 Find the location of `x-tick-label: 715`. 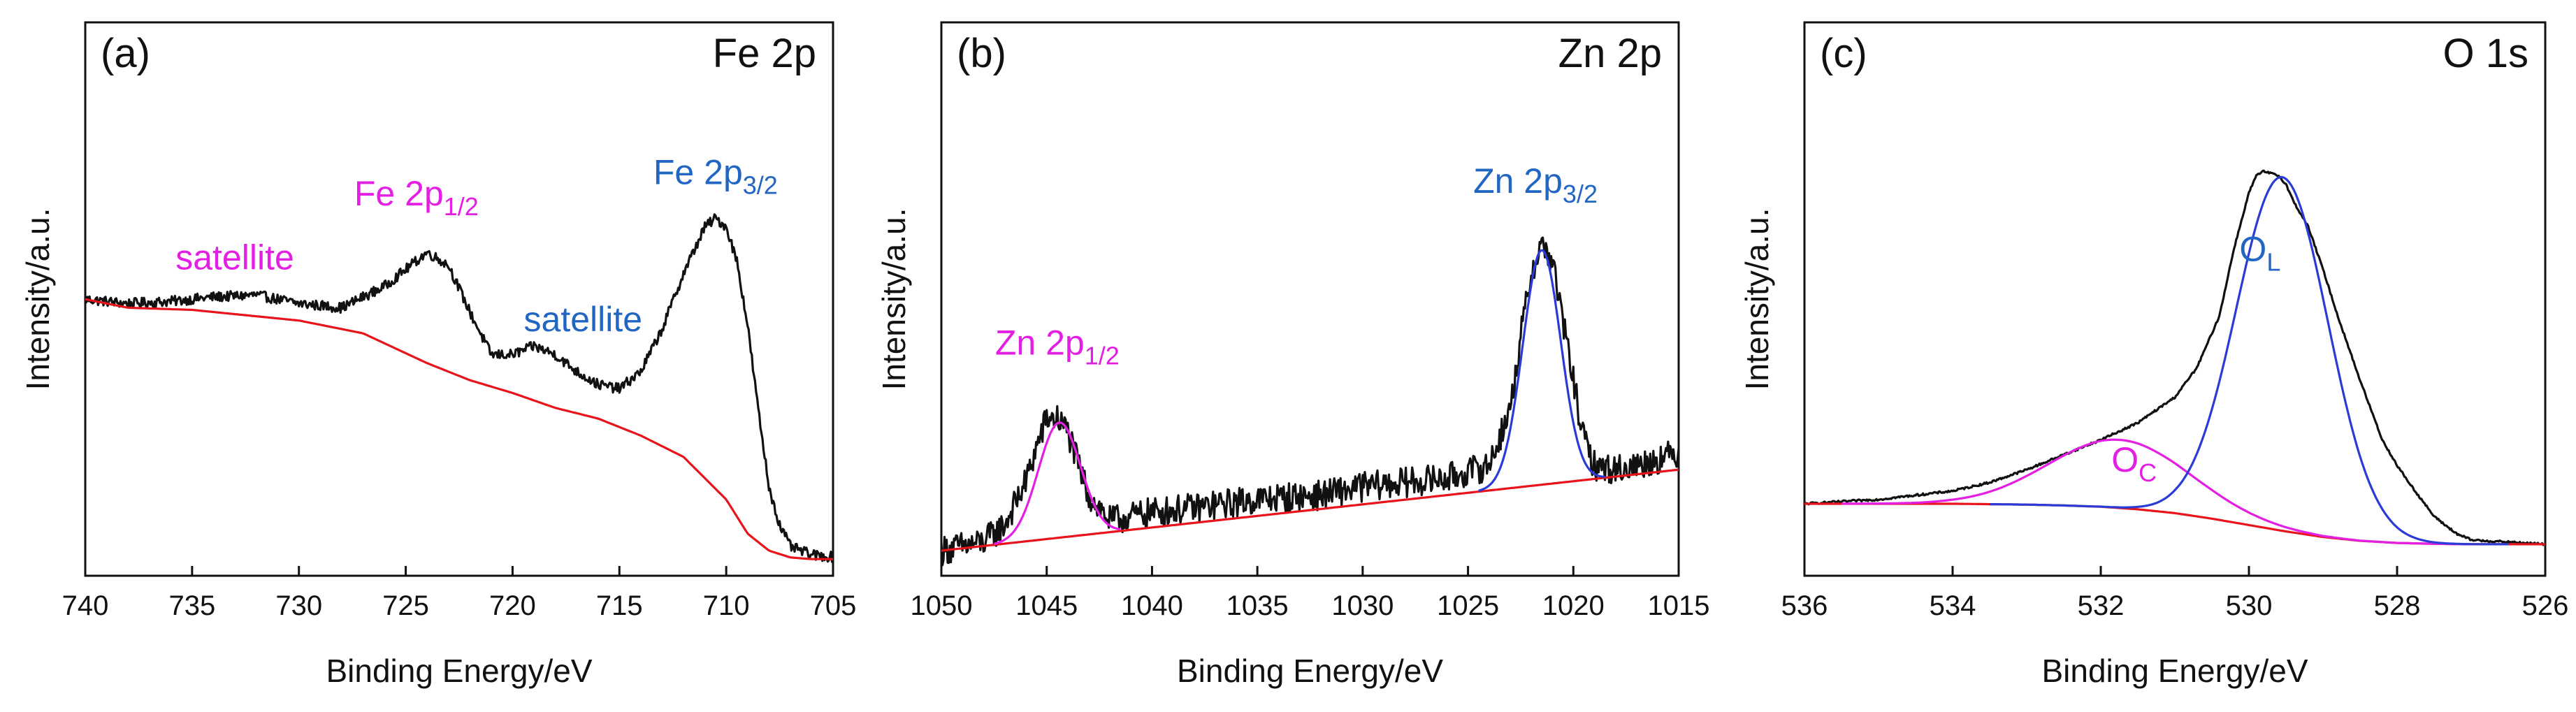

x-tick-label: 715 is located at coordinates (620, 605).